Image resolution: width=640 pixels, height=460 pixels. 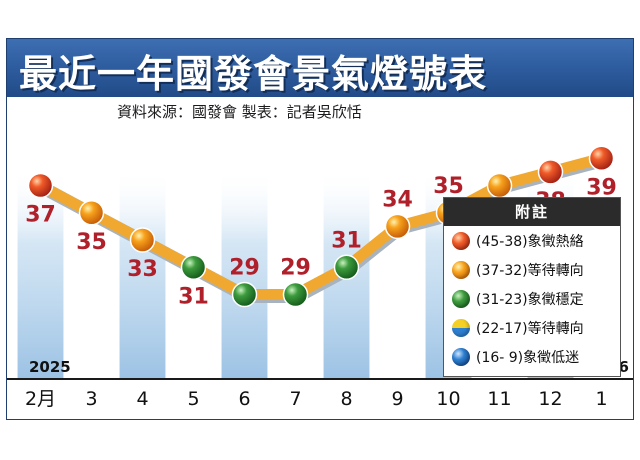 I want to click on legend-item: (31-23)象徵穩定, so click(x=532, y=298).